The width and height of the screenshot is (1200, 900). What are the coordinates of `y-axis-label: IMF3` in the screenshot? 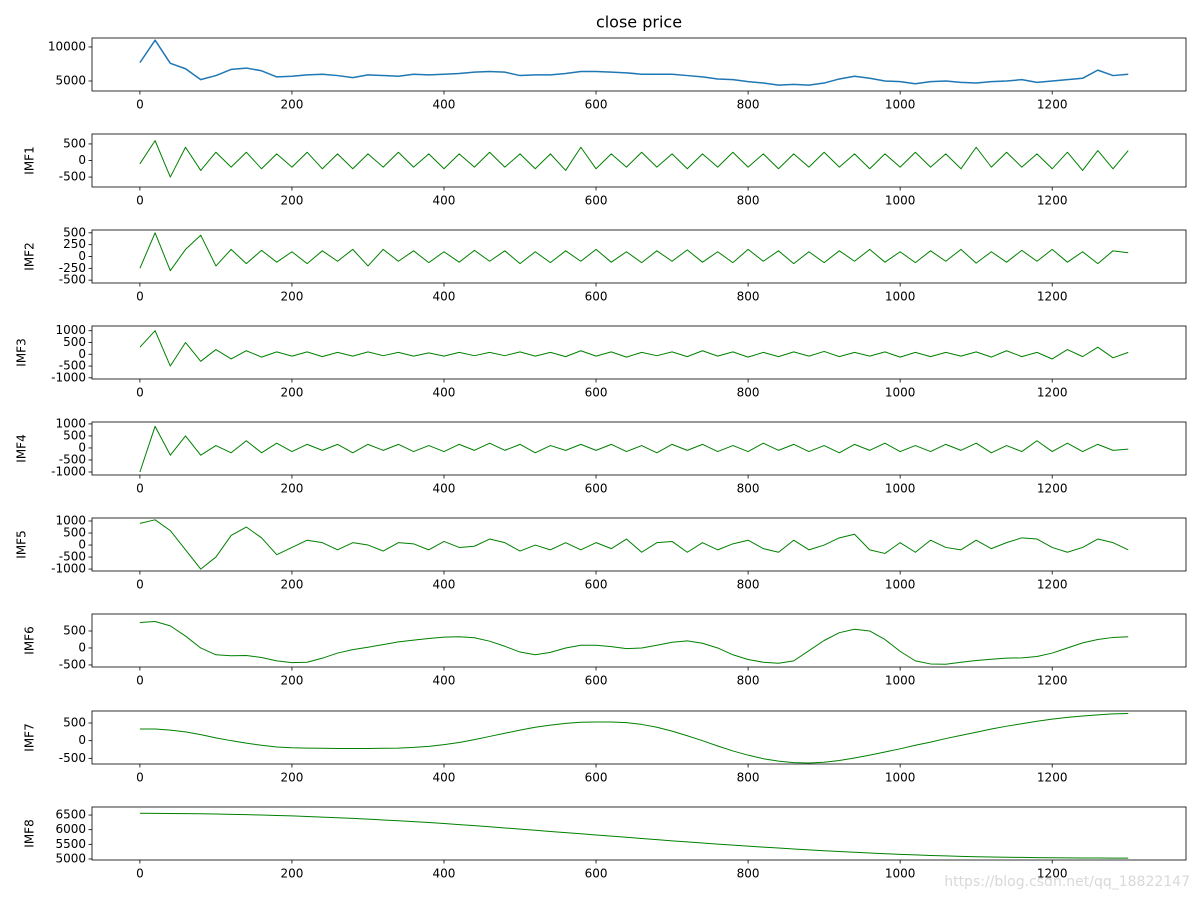 It's located at (22, 352).